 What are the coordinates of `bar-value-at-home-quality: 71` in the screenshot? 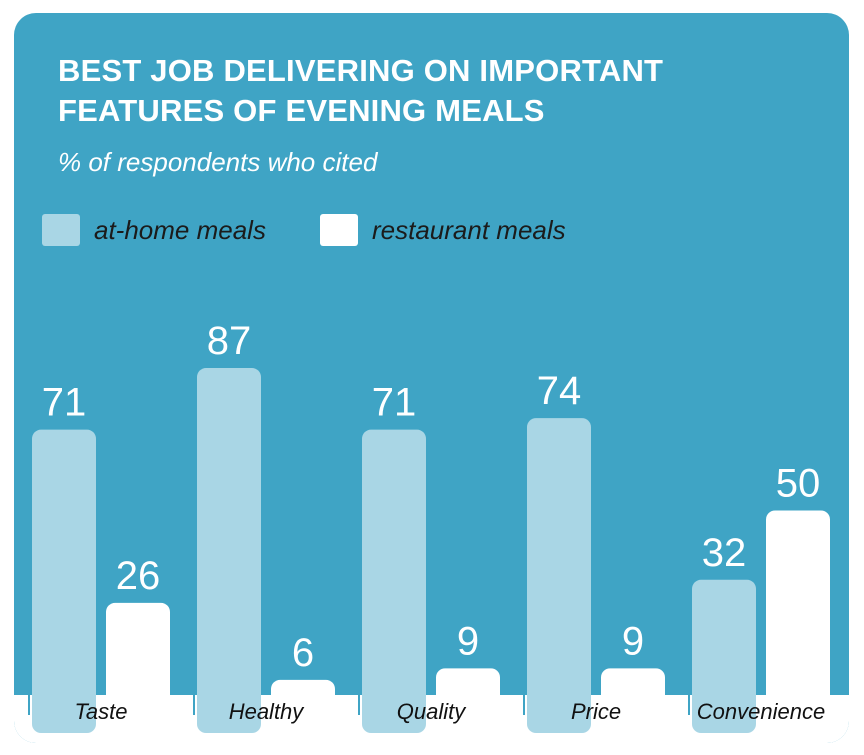 It's located at (394, 403).